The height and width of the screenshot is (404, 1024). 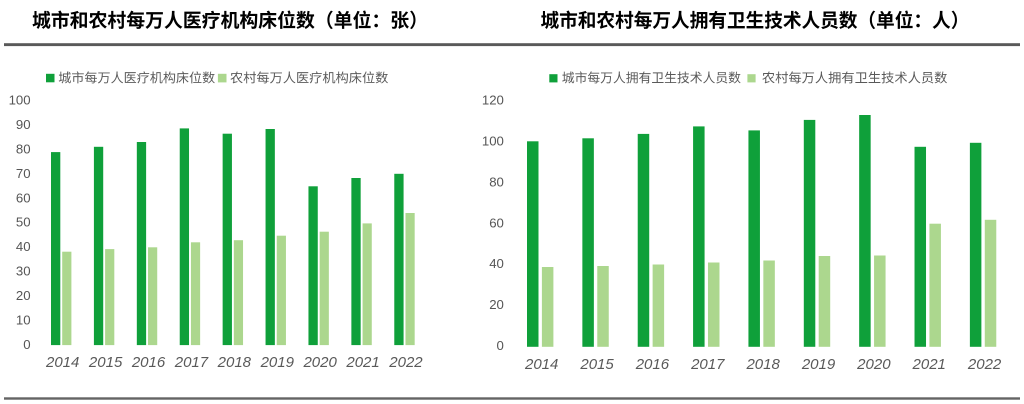 What do you see at coordinates (23, 271) in the screenshot?
I see `svg-text: 30` at bounding box center [23, 271].